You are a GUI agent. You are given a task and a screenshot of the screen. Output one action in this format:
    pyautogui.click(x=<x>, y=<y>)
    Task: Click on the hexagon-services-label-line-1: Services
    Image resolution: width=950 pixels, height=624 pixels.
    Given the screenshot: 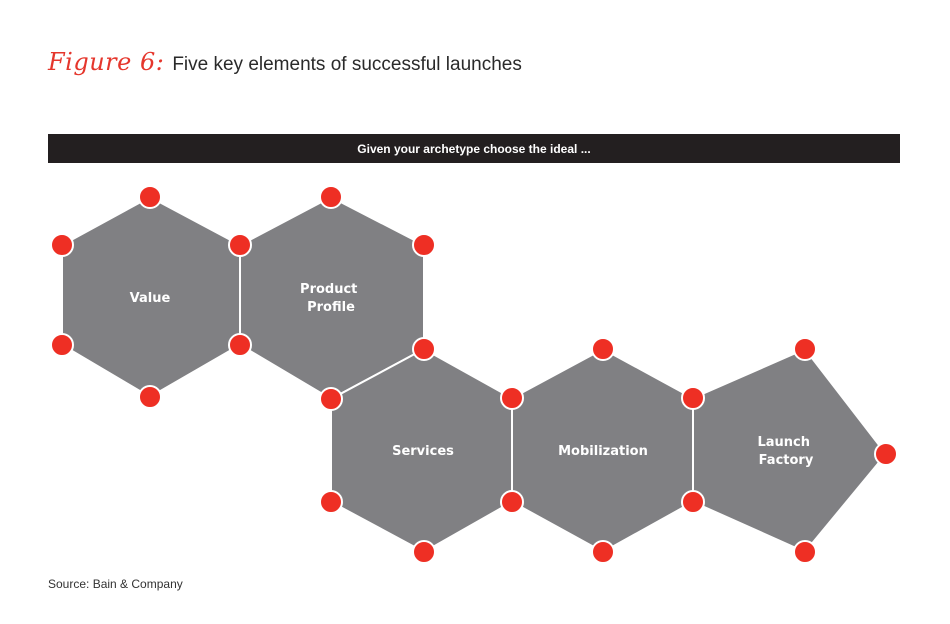 What is the action you would take?
    pyautogui.click(x=423, y=451)
    